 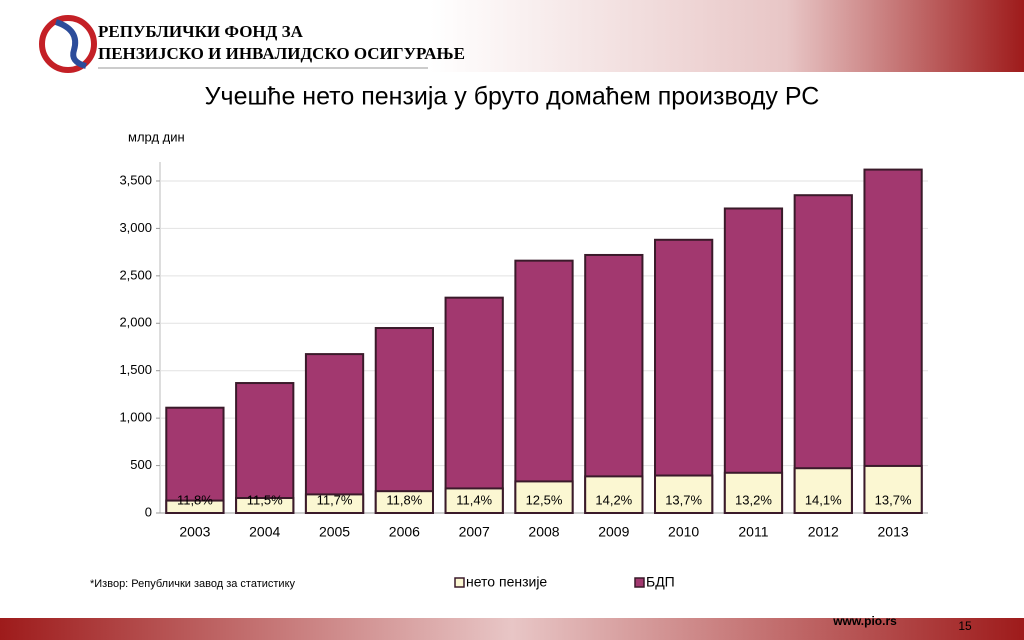 What do you see at coordinates (193, 584) in the screenshot?
I see `source-note: *Извор: Републички завод за статистику` at bounding box center [193, 584].